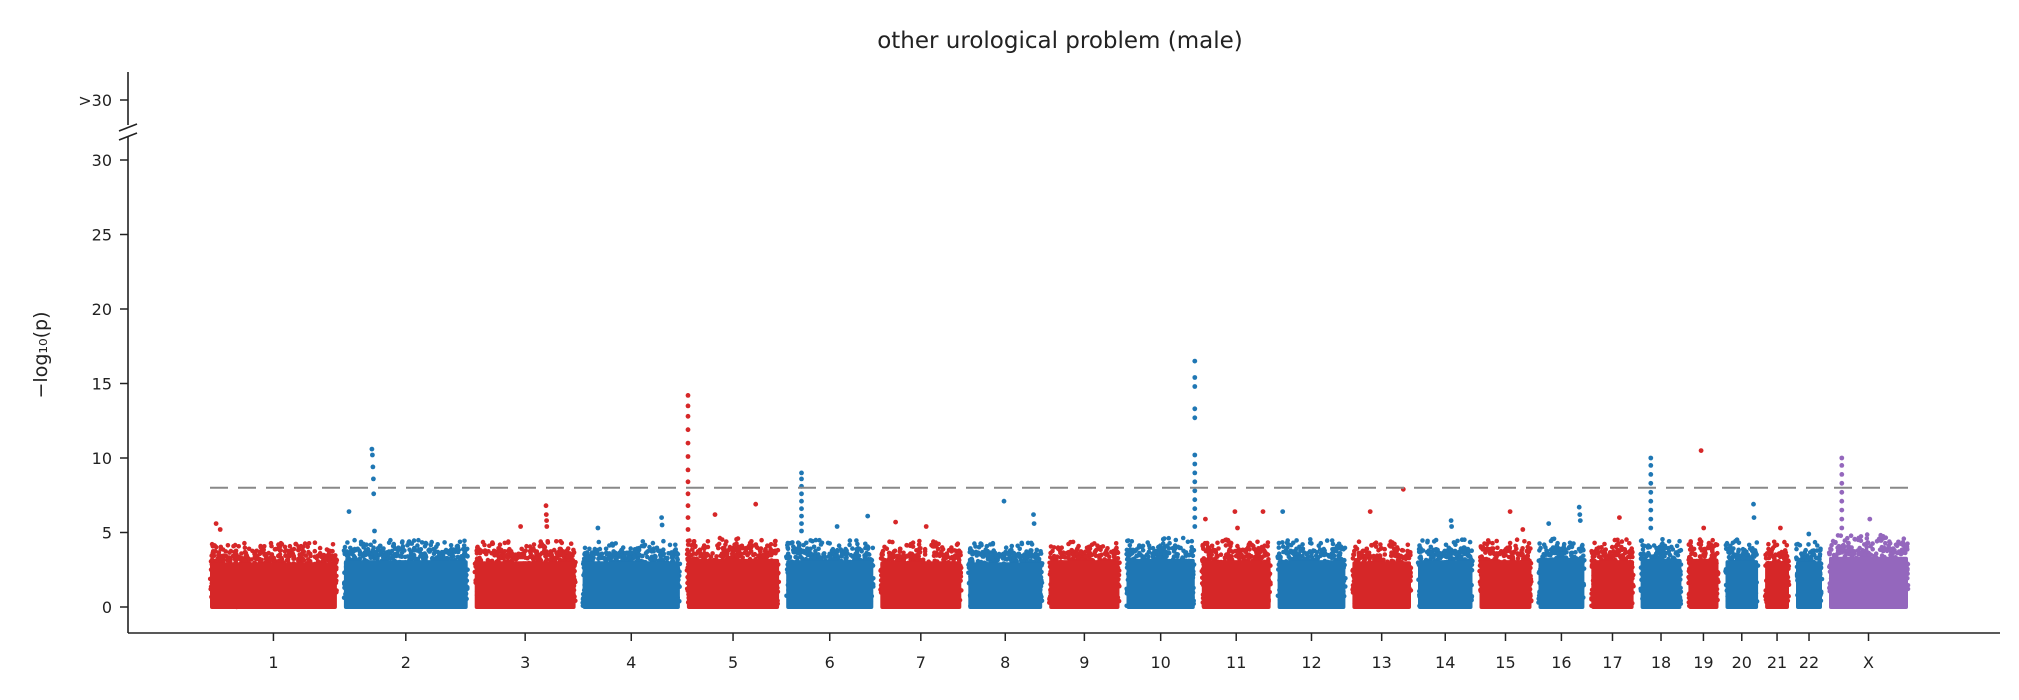 Image resolution: width=2019 pixels, height=700 pixels. Describe the element at coordinates (1084, 574) in the screenshot. I see `chromosome-9-points` at that location.